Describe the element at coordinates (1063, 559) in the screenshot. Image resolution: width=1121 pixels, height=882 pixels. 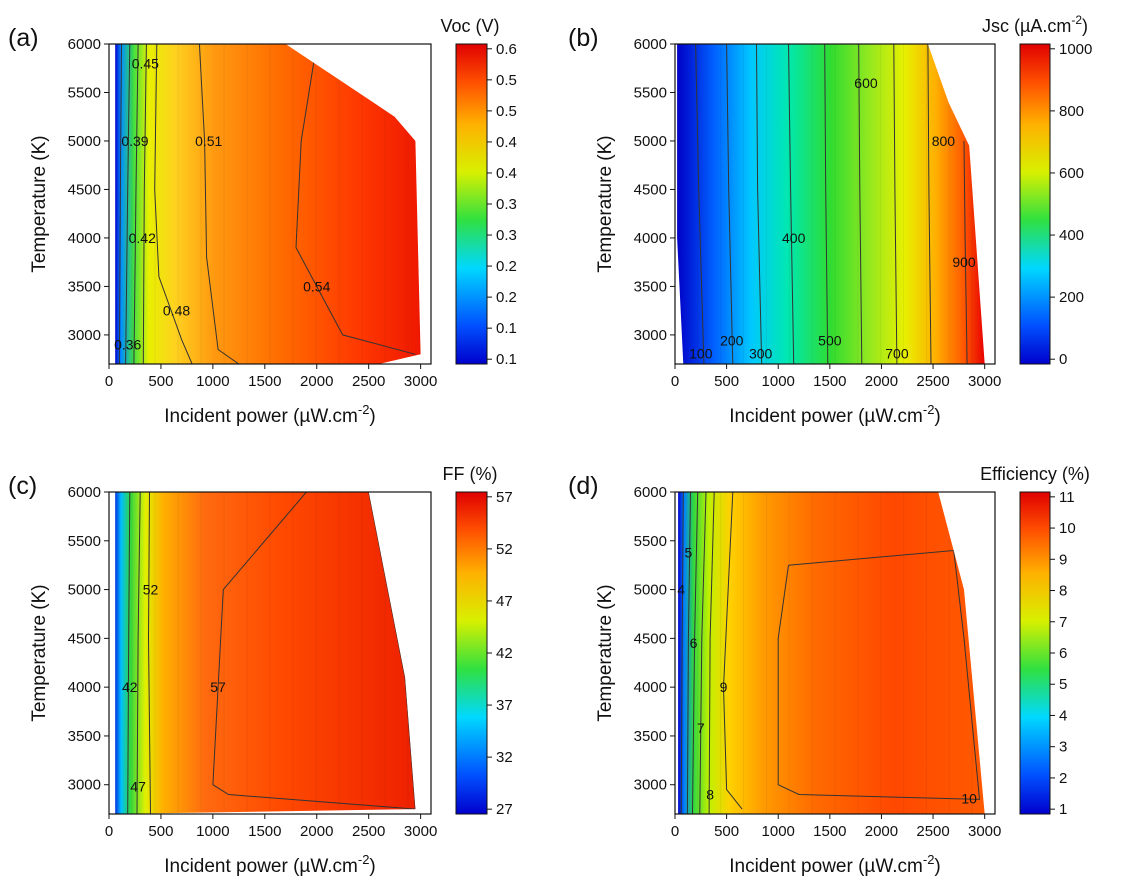
I see `colorbar-tick-label: 9` at that location.